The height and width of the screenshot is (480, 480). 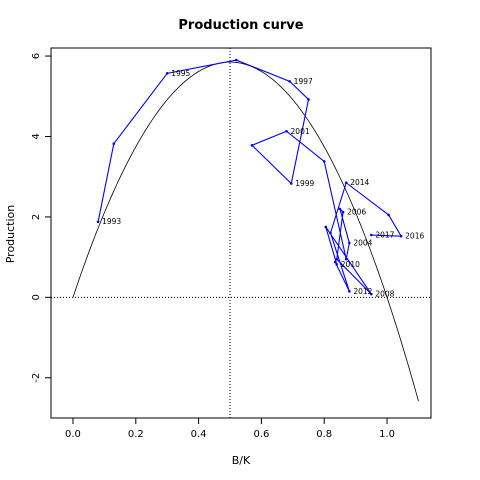 I want to click on point-label-1993: 1993, so click(x=111, y=221).